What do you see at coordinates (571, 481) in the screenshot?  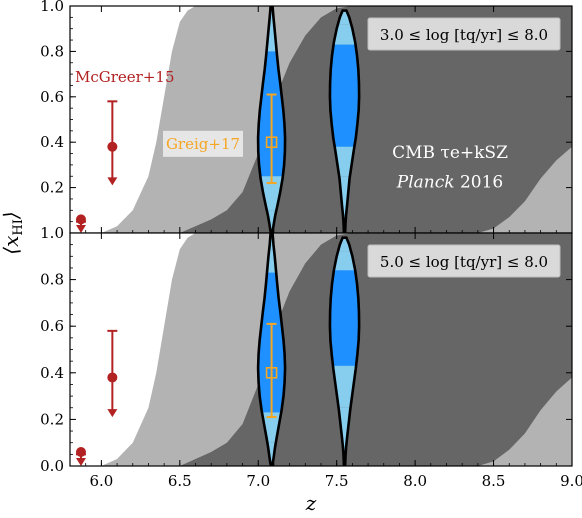 I see `x-tick-label: 9.0` at bounding box center [571, 481].